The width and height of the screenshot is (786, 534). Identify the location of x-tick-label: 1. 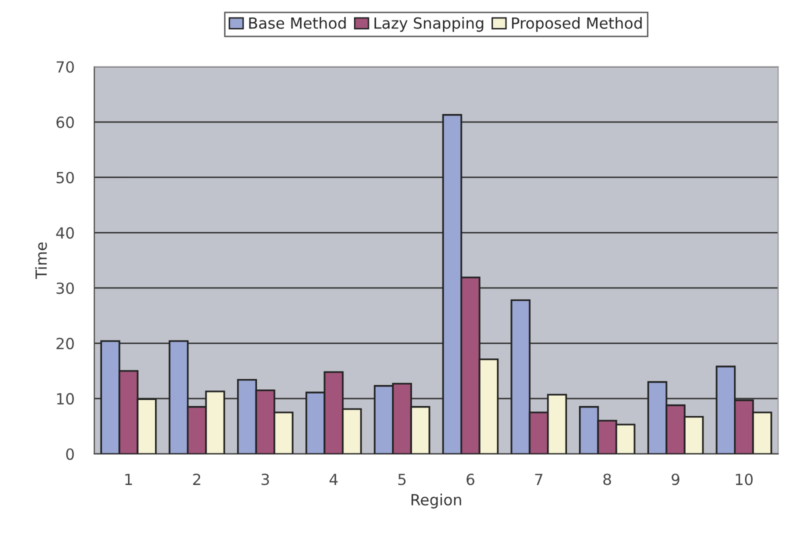
(128, 479).